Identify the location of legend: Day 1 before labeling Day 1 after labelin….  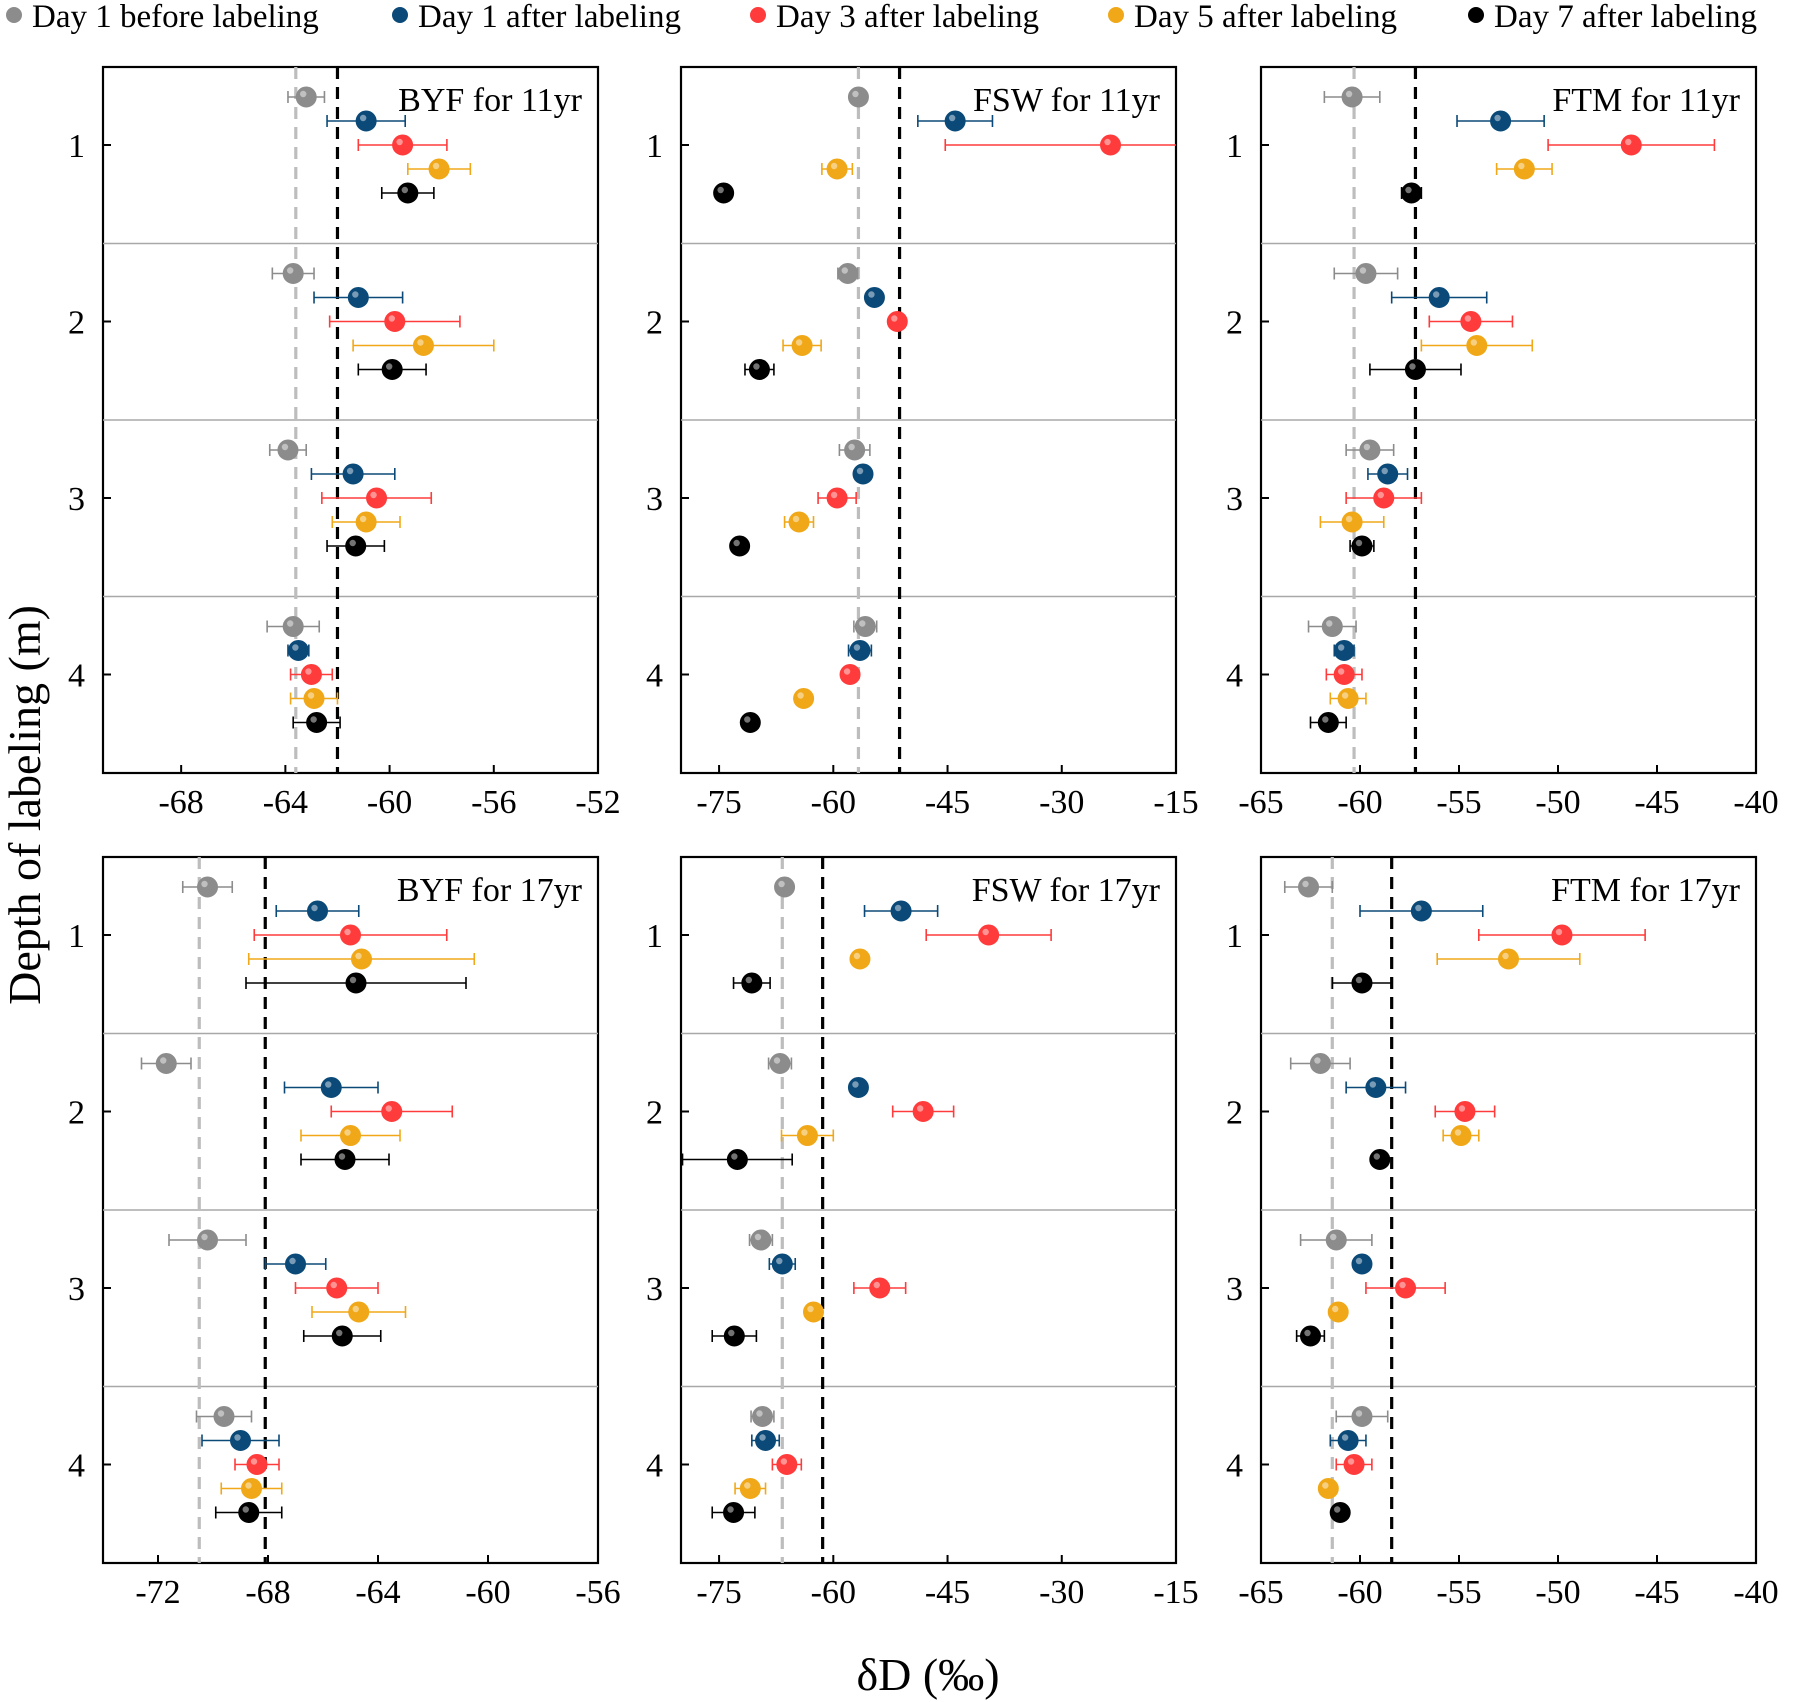
(881, 17).